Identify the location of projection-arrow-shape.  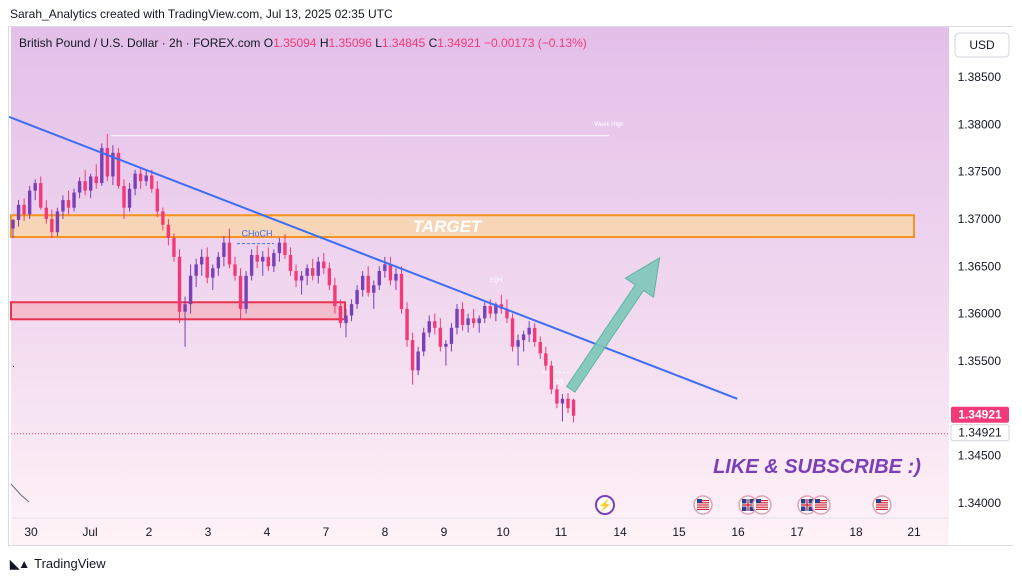
(615, 323).